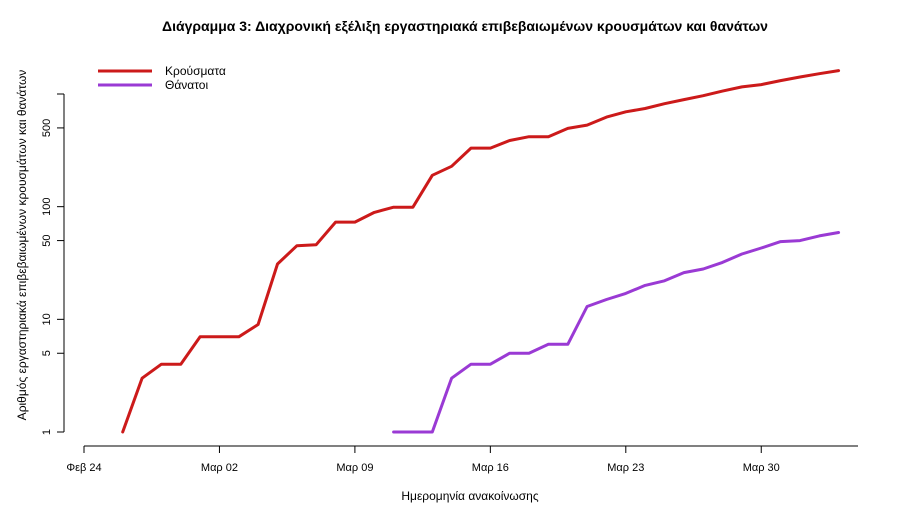 The width and height of the screenshot is (898, 515). Describe the element at coordinates (47, 206) in the screenshot. I see `y-tick-label: 100` at that location.